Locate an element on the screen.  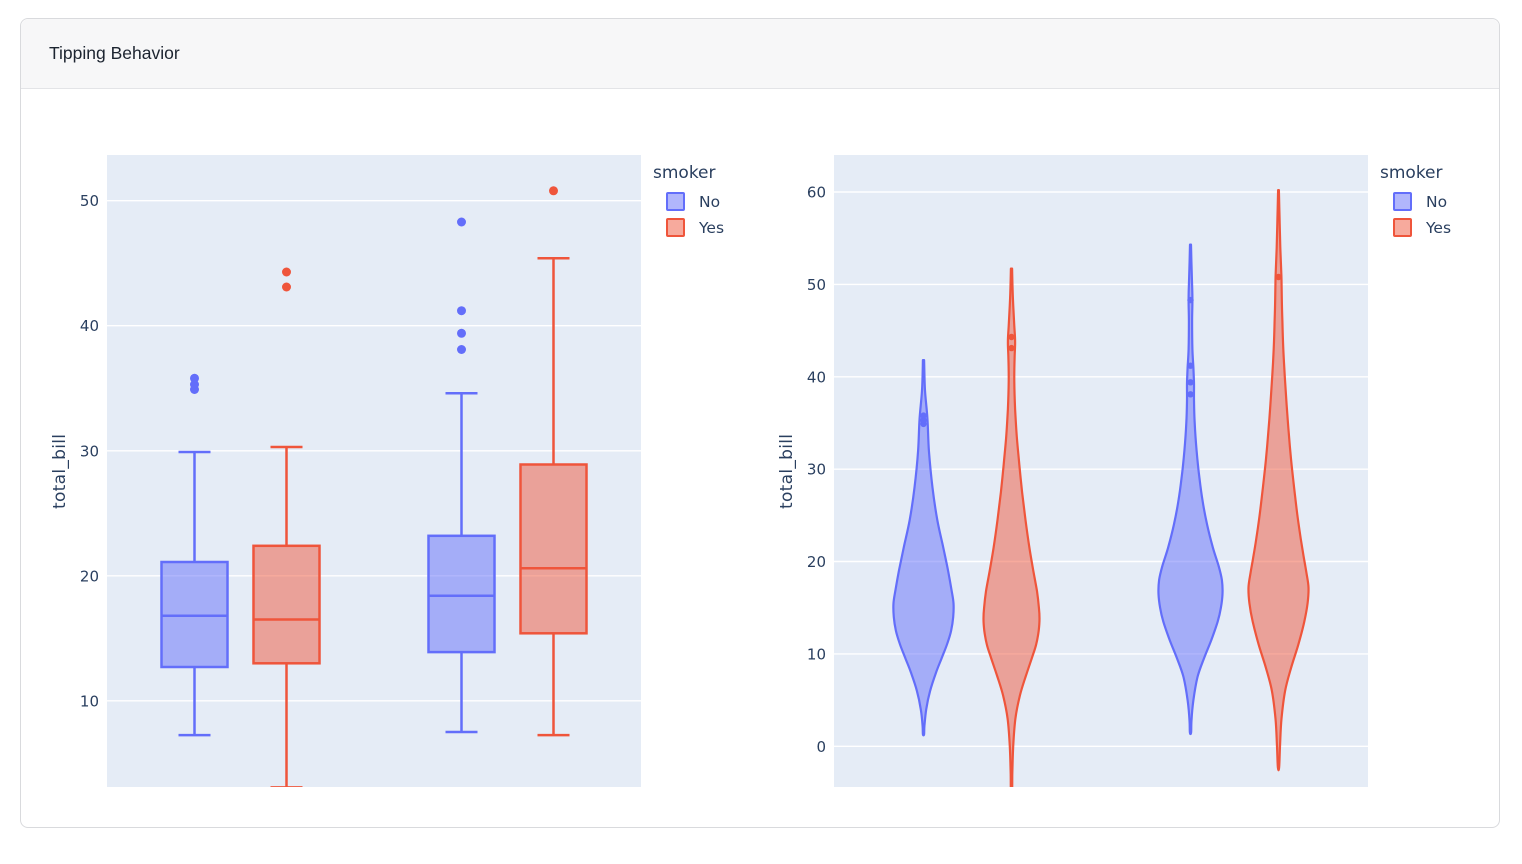
card-header: Tipping Behavior is located at coordinates (760, 54).